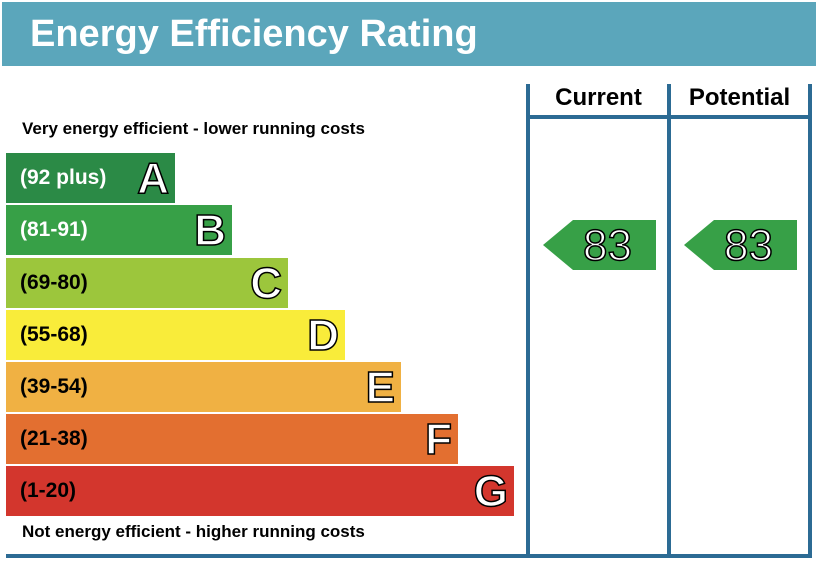 This screenshot has width=816, height=562. I want to click on frame-line-right, so click(810, 320).